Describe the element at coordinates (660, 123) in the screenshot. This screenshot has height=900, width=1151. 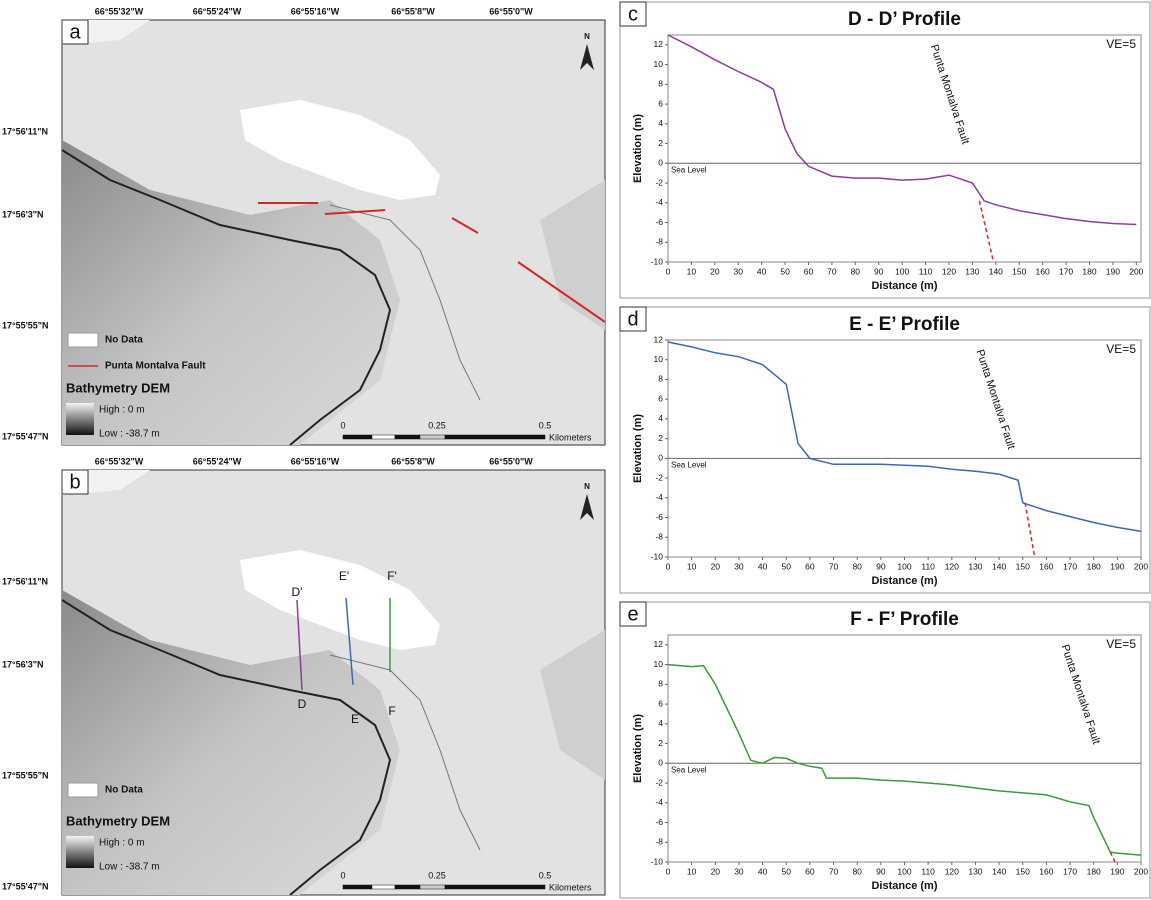
I see `y-tick-label: 4` at that location.